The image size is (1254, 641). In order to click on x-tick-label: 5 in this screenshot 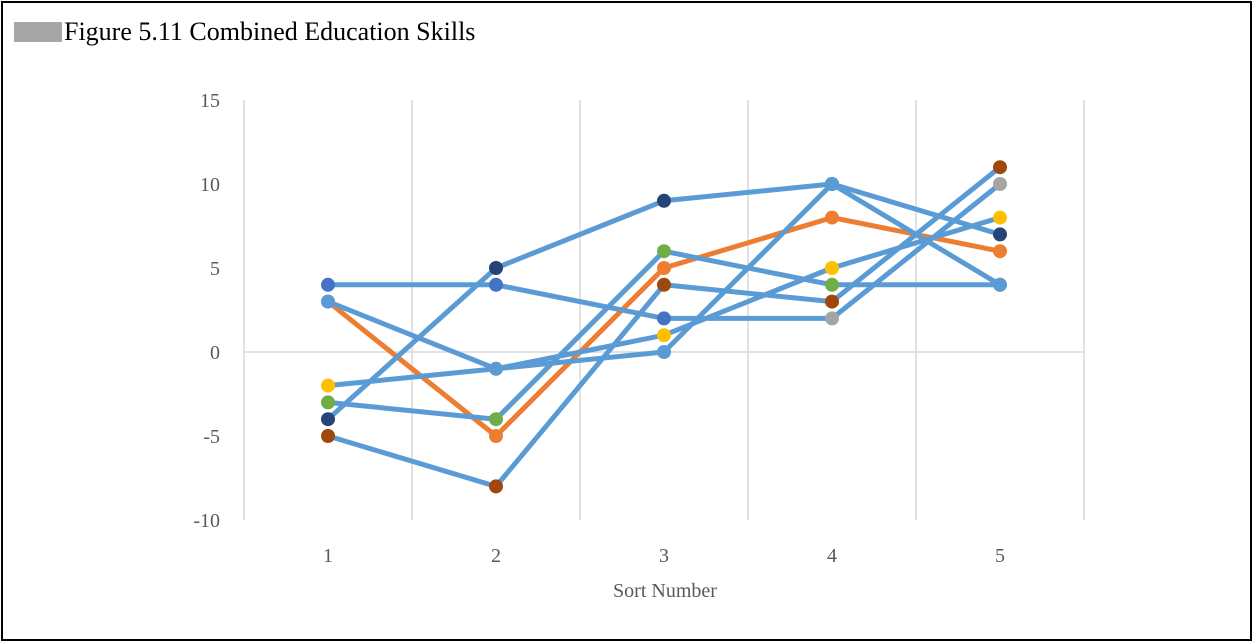, I will do `click(1000, 556)`.